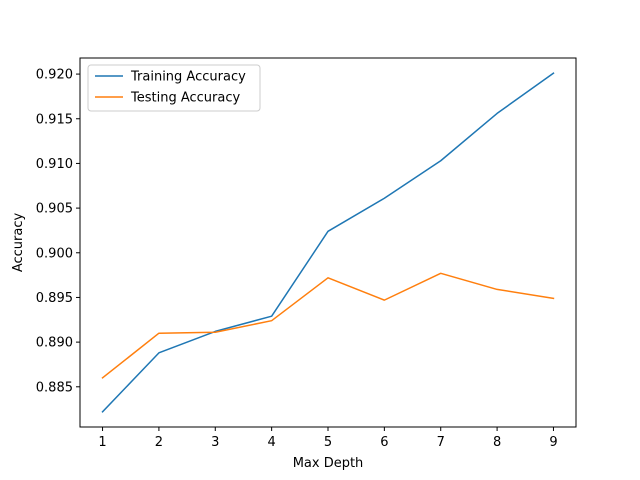 The width and height of the screenshot is (640, 480). Describe the element at coordinates (54, 164) in the screenshot. I see `y-tick-label: 0.910` at that location.